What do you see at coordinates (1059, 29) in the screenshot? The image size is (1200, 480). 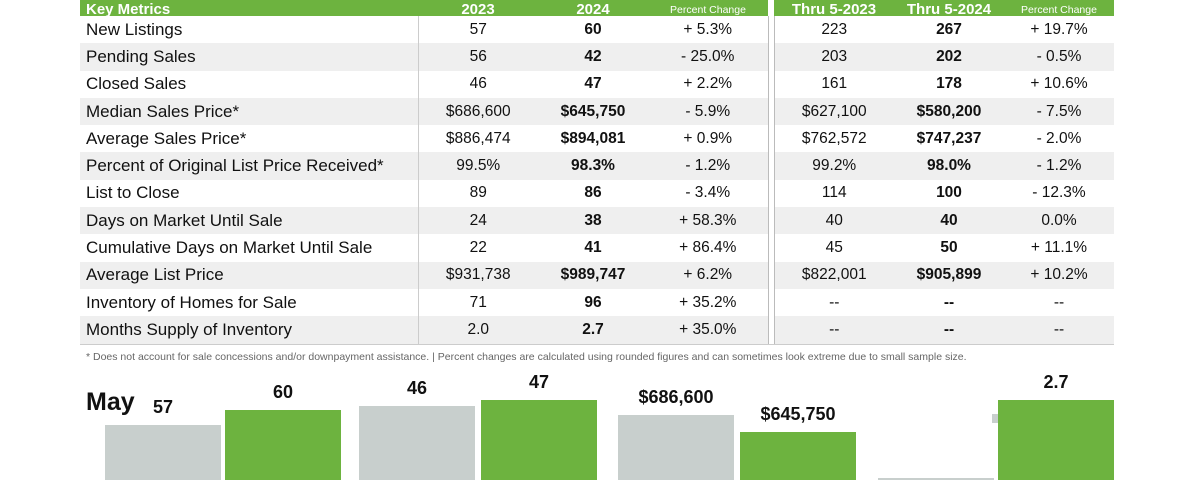 I see `cell-ytdpct: + 19.7%` at bounding box center [1059, 29].